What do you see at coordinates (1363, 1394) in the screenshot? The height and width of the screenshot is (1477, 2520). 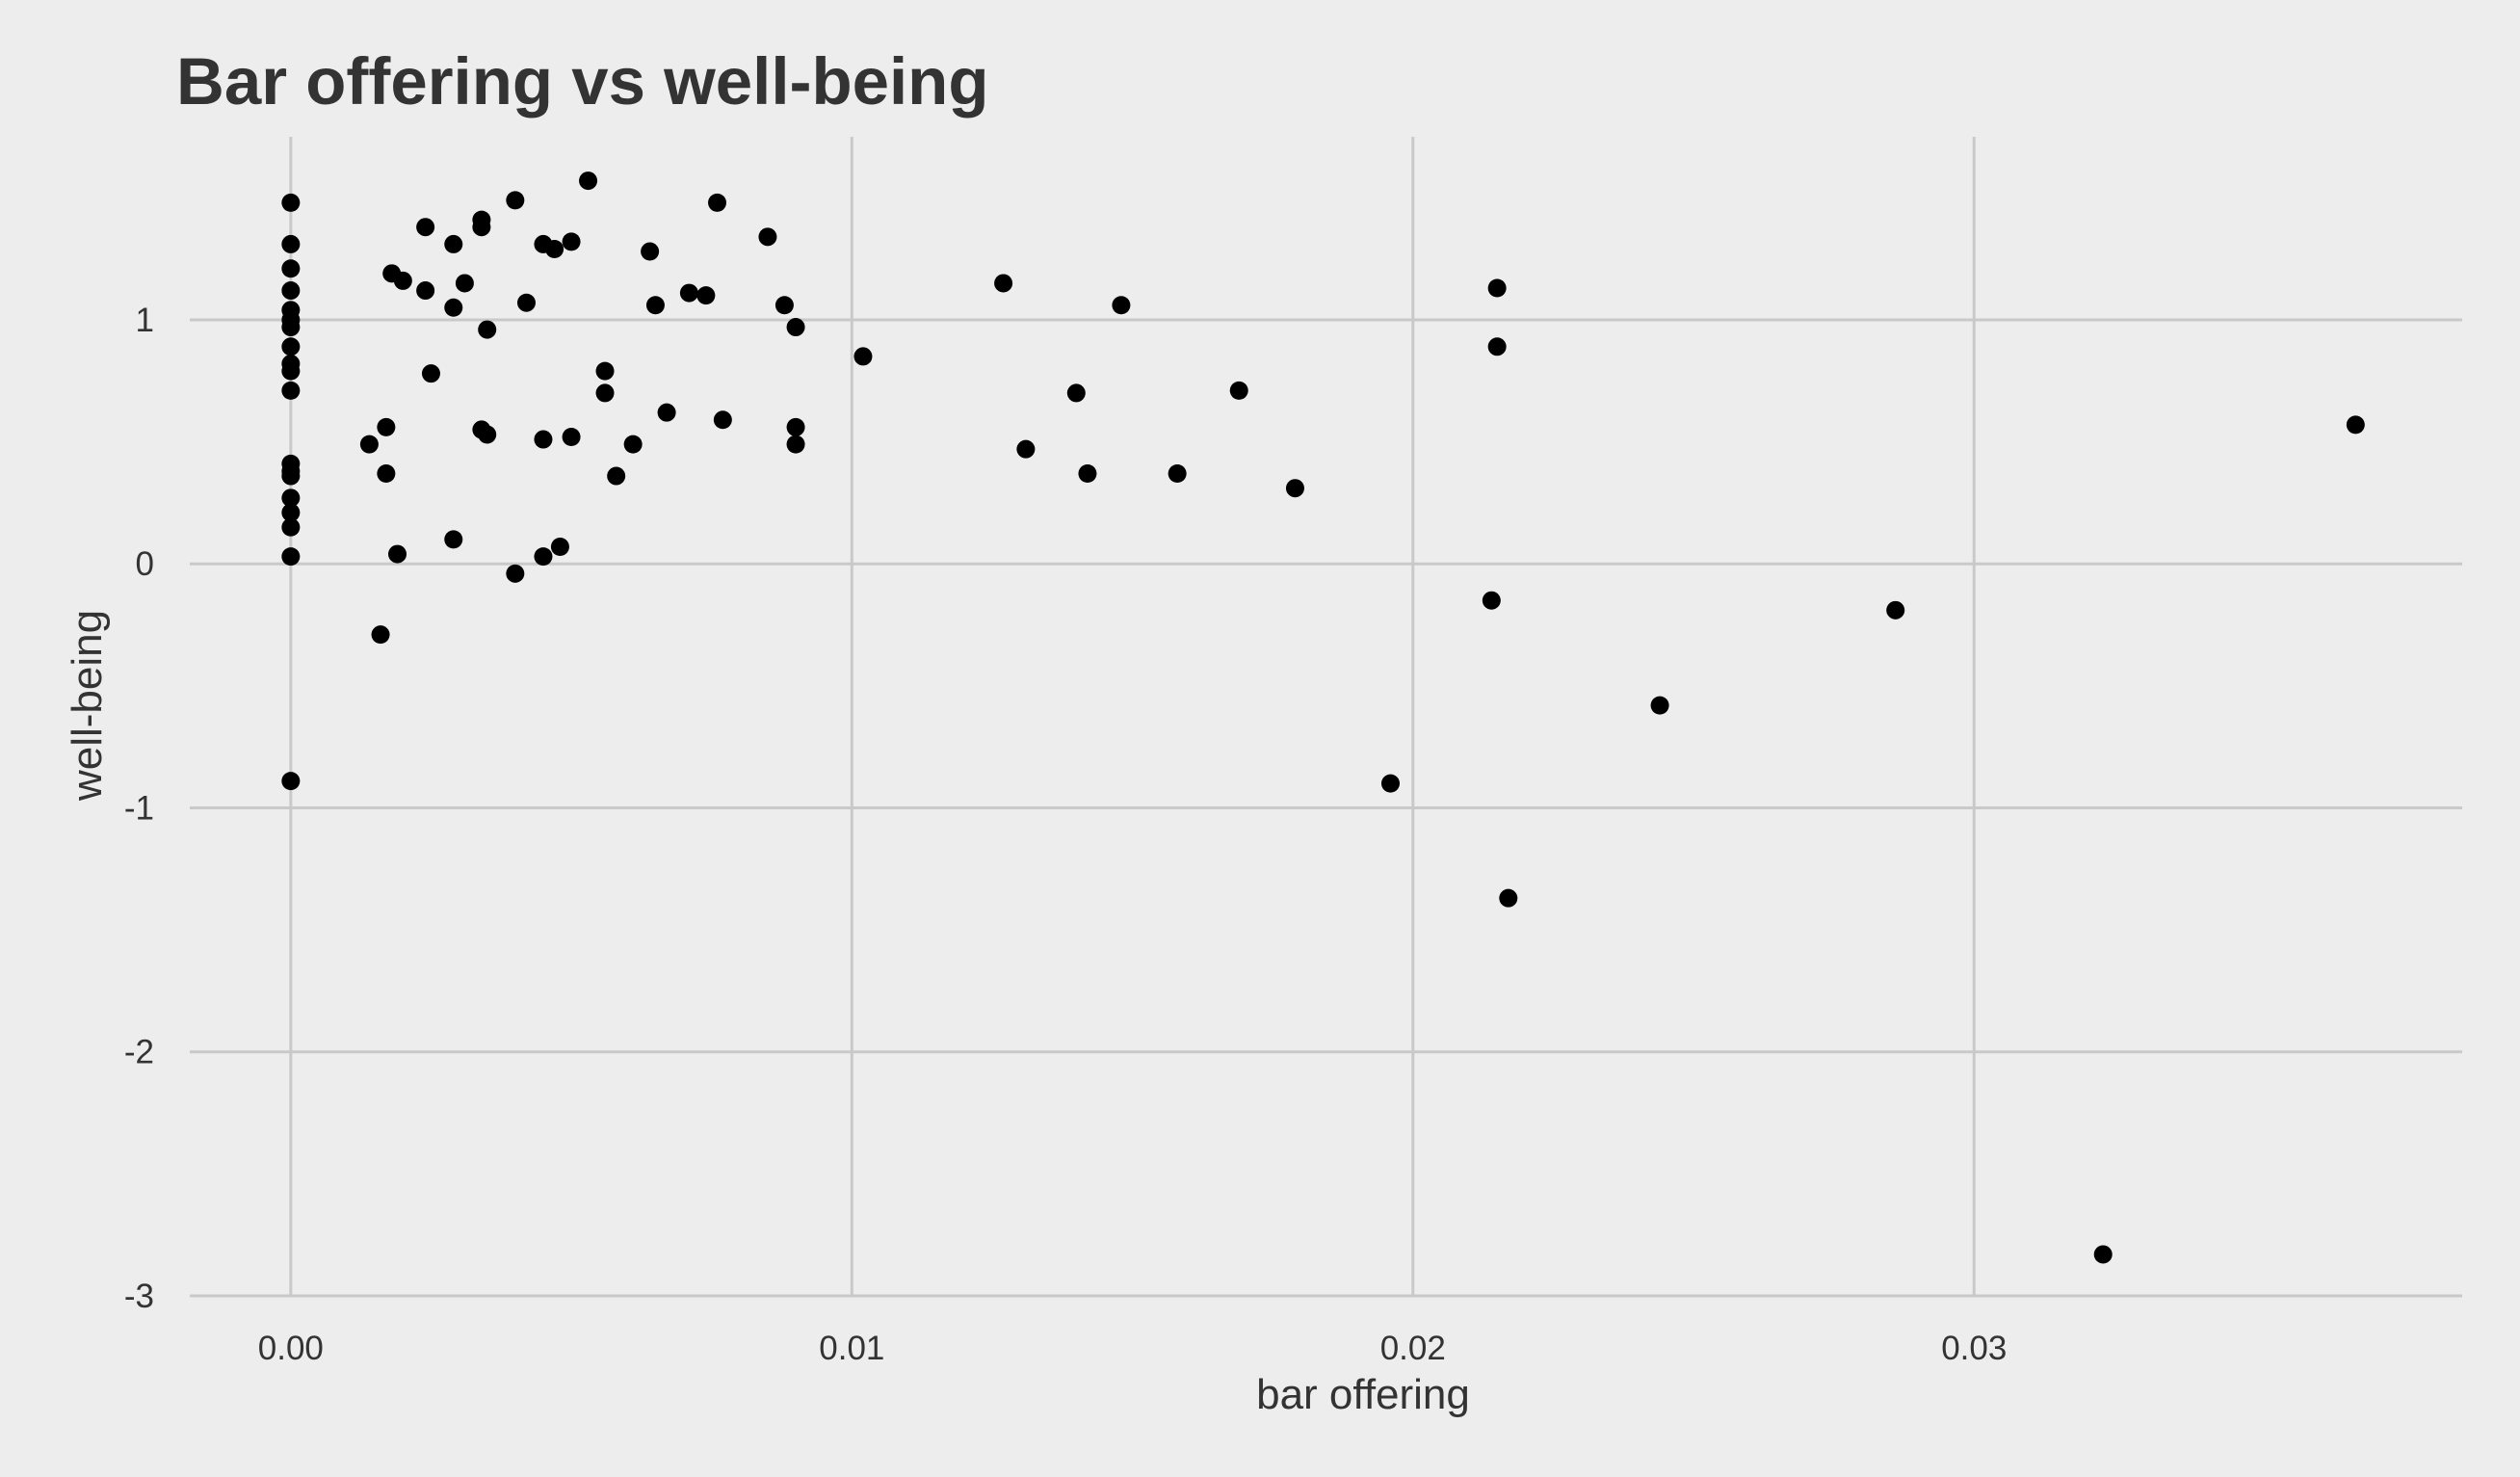 I see `x-axis-title: bar offering` at bounding box center [1363, 1394].